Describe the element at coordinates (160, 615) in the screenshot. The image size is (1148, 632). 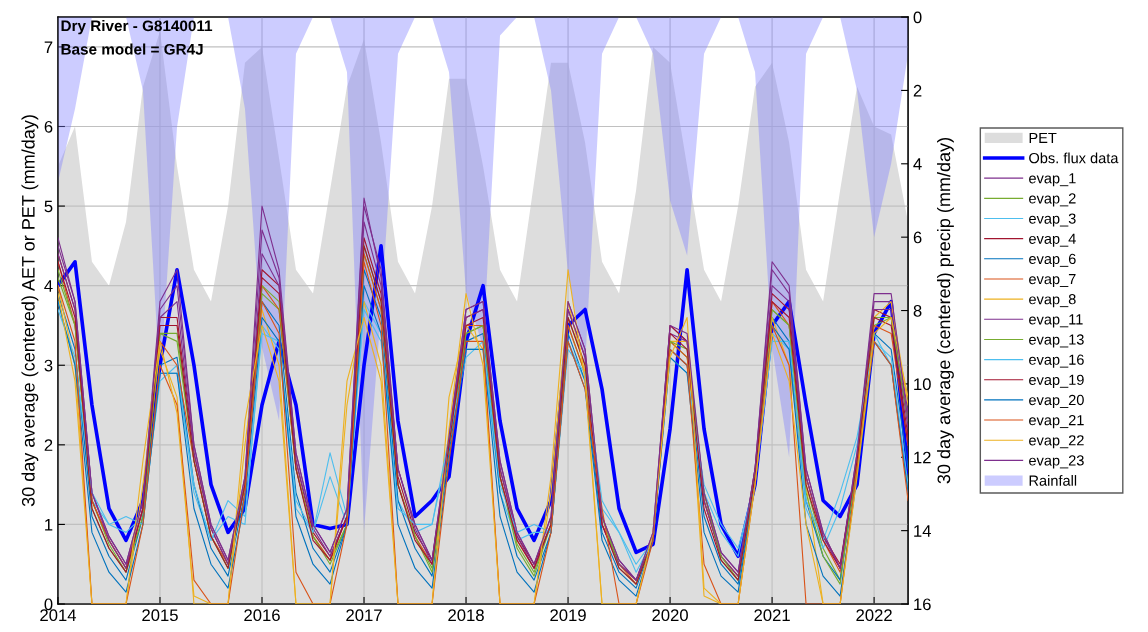
I see `x-tick-label: 2015` at that location.